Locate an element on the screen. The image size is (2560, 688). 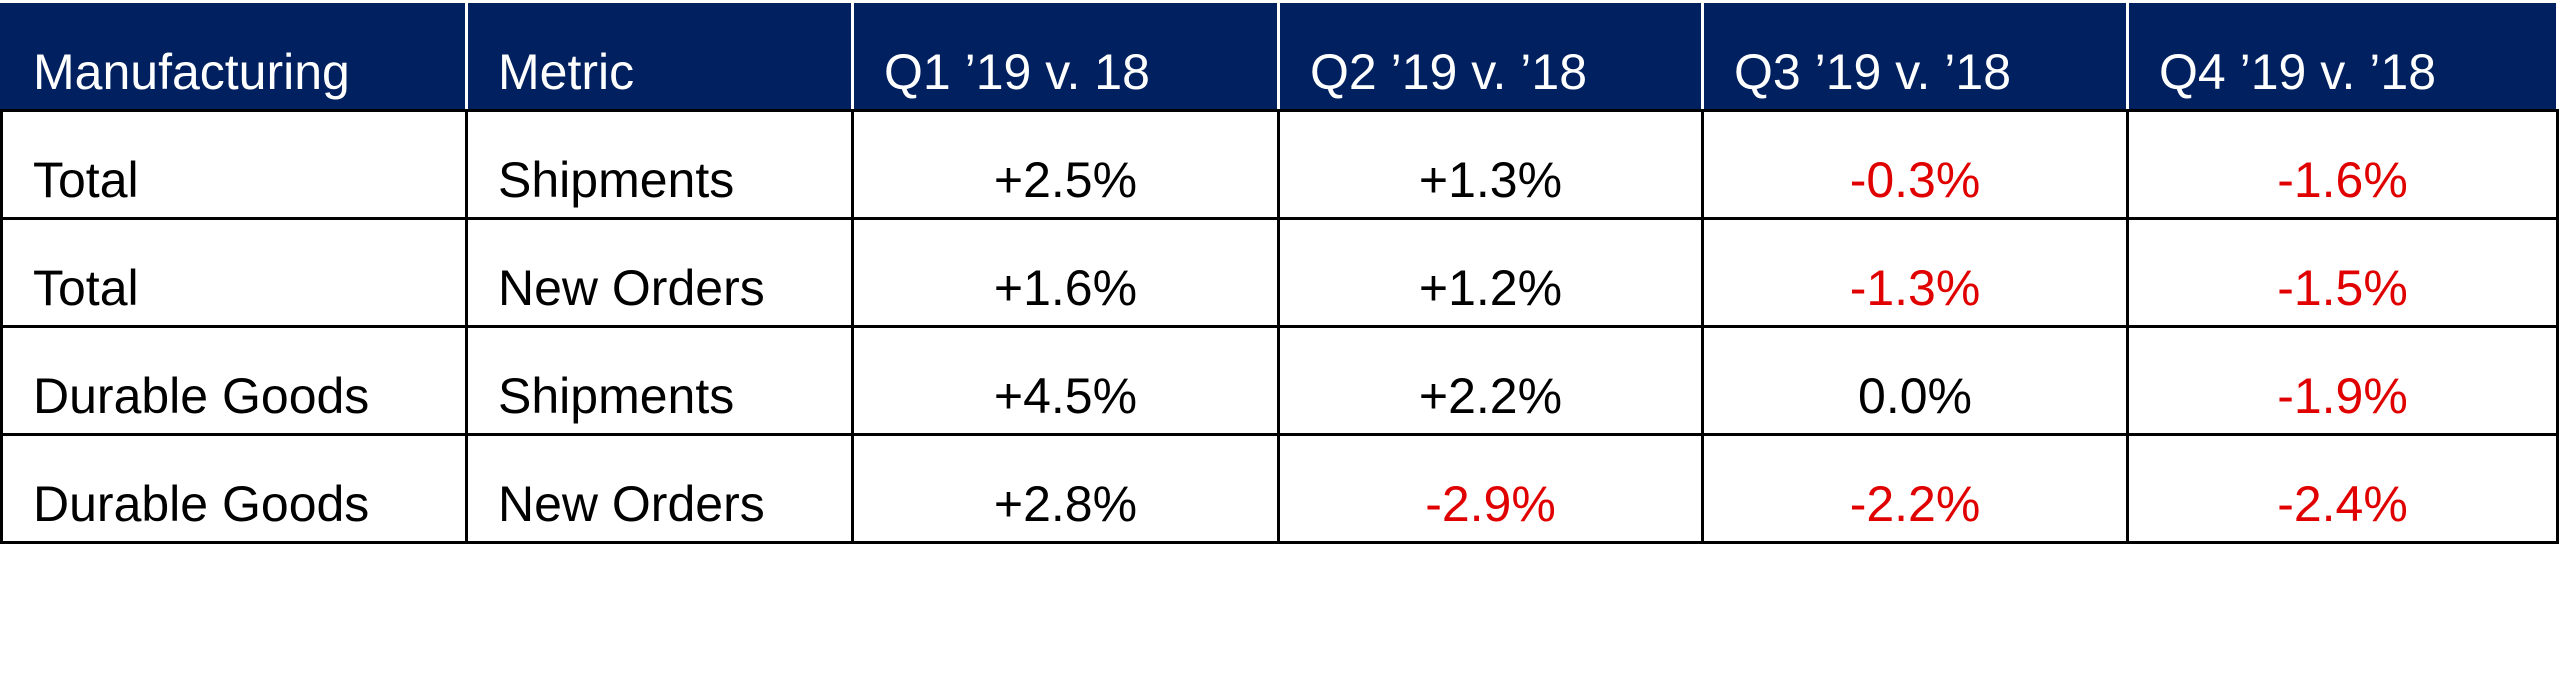
value-cell: +1.3% is located at coordinates (1490, 164).